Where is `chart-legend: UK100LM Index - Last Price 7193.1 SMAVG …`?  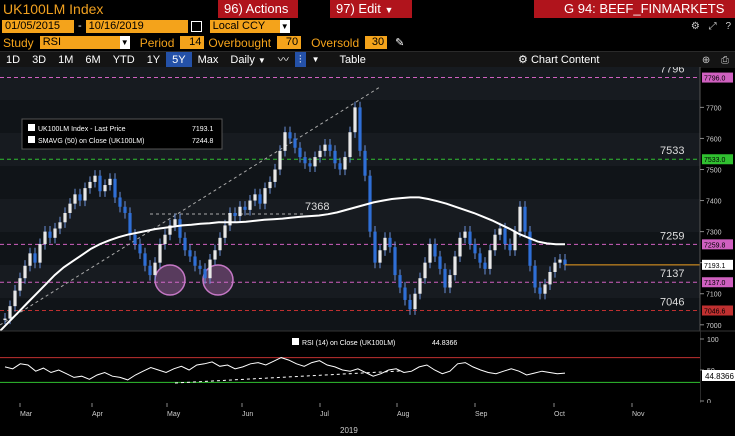
chart-legend: UK100LM Index - Last Price 7193.1 SMAVG … is located at coordinates (122, 134).